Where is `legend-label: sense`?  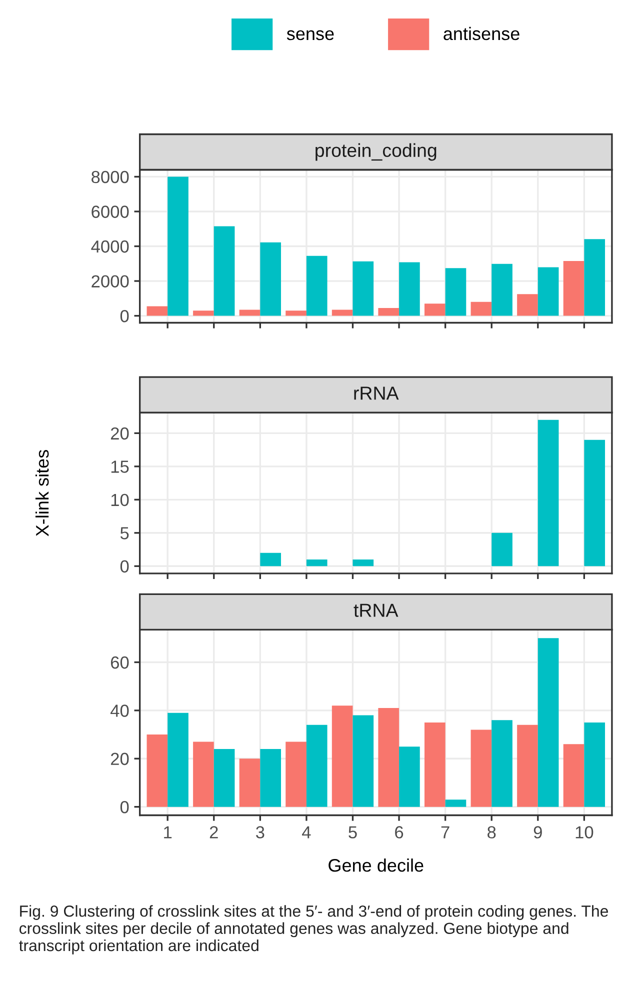
legend-label: sense is located at coordinates (310, 35).